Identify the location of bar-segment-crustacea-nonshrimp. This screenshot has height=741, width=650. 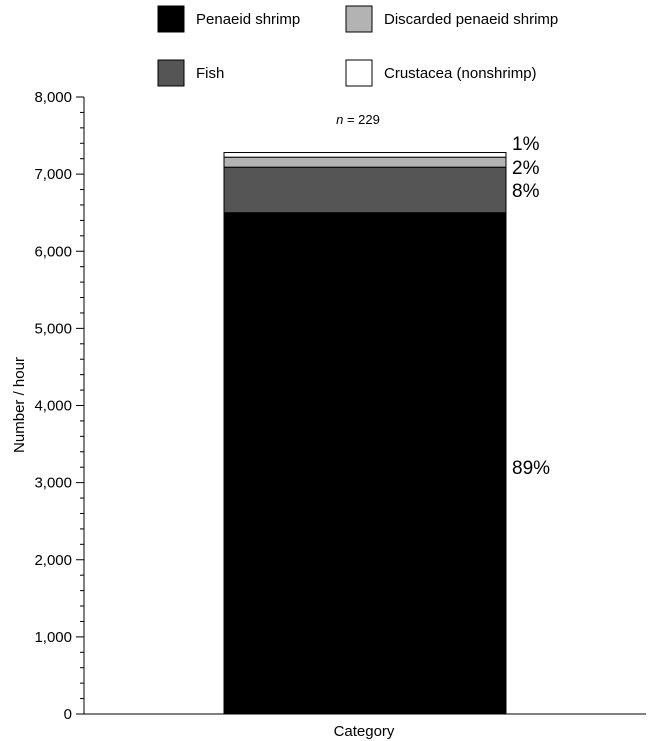
(365, 155).